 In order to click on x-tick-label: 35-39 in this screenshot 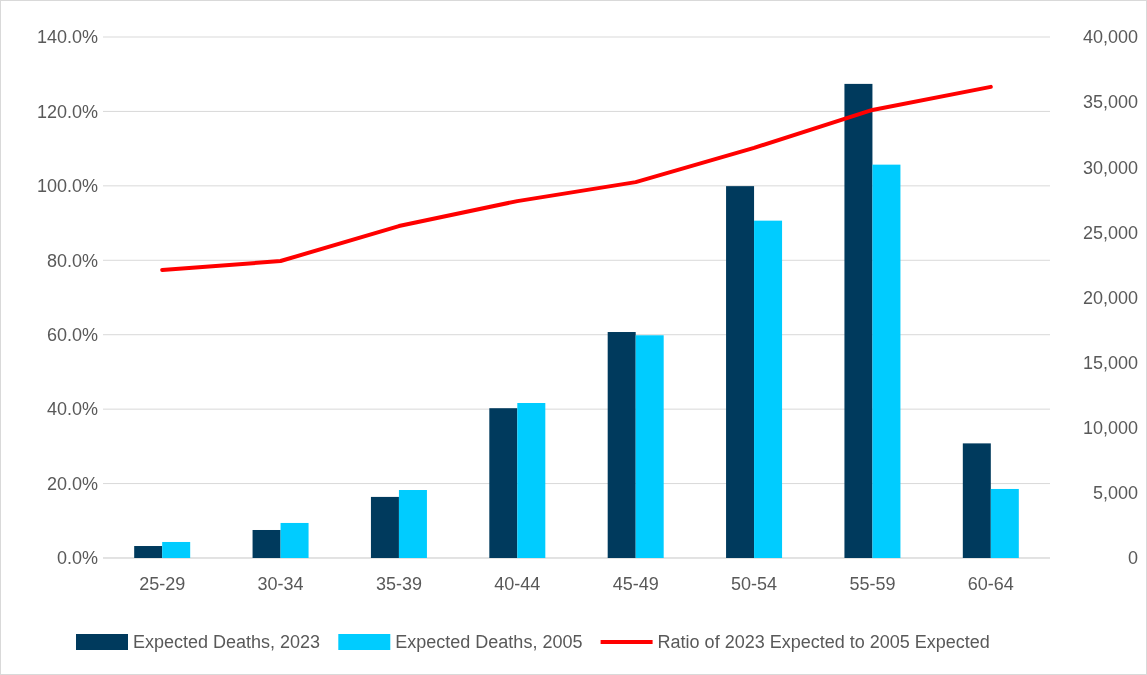, I will do `click(398, 584)`.